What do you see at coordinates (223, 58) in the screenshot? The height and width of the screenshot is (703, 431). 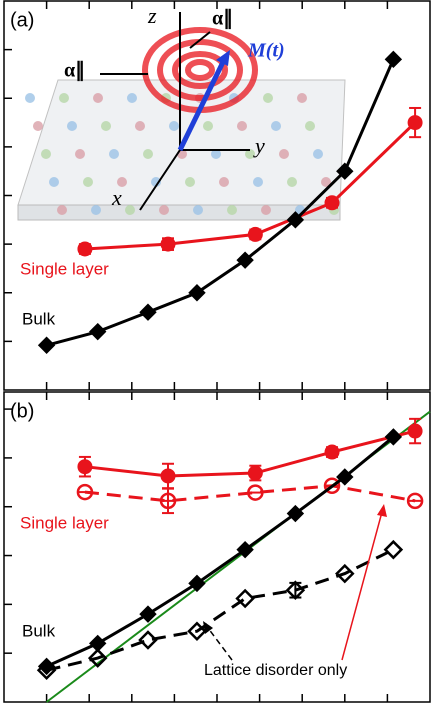 I see `moment-head` at bounding box center [223, 58].